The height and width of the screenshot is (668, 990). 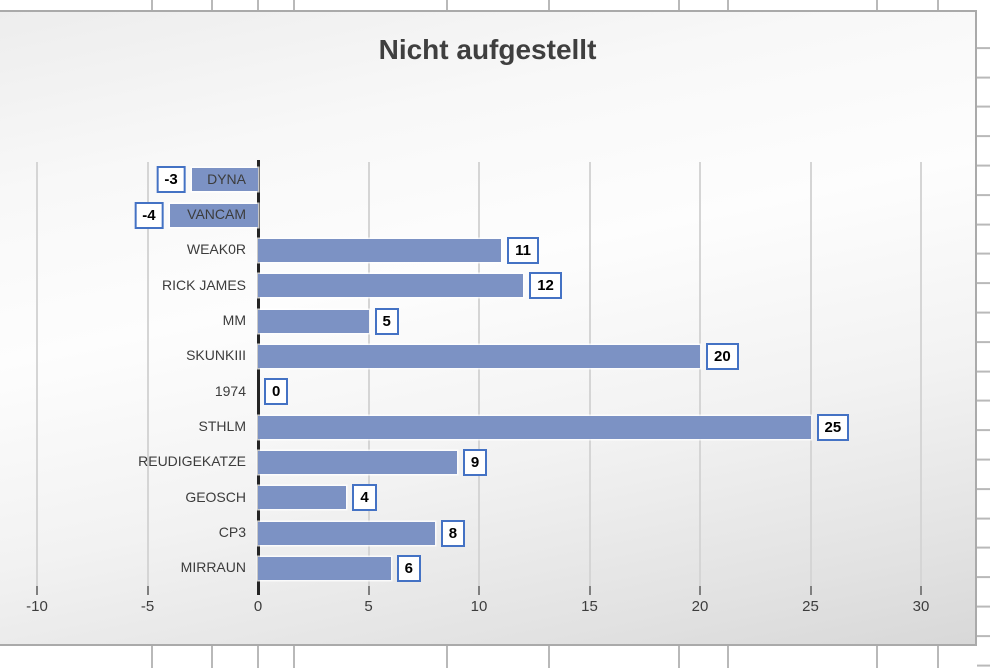 What do you see at coordinates (258, 606) in the screenshot?
I see `x-axis-tick-label: 0` at bounding box center [258, 606].